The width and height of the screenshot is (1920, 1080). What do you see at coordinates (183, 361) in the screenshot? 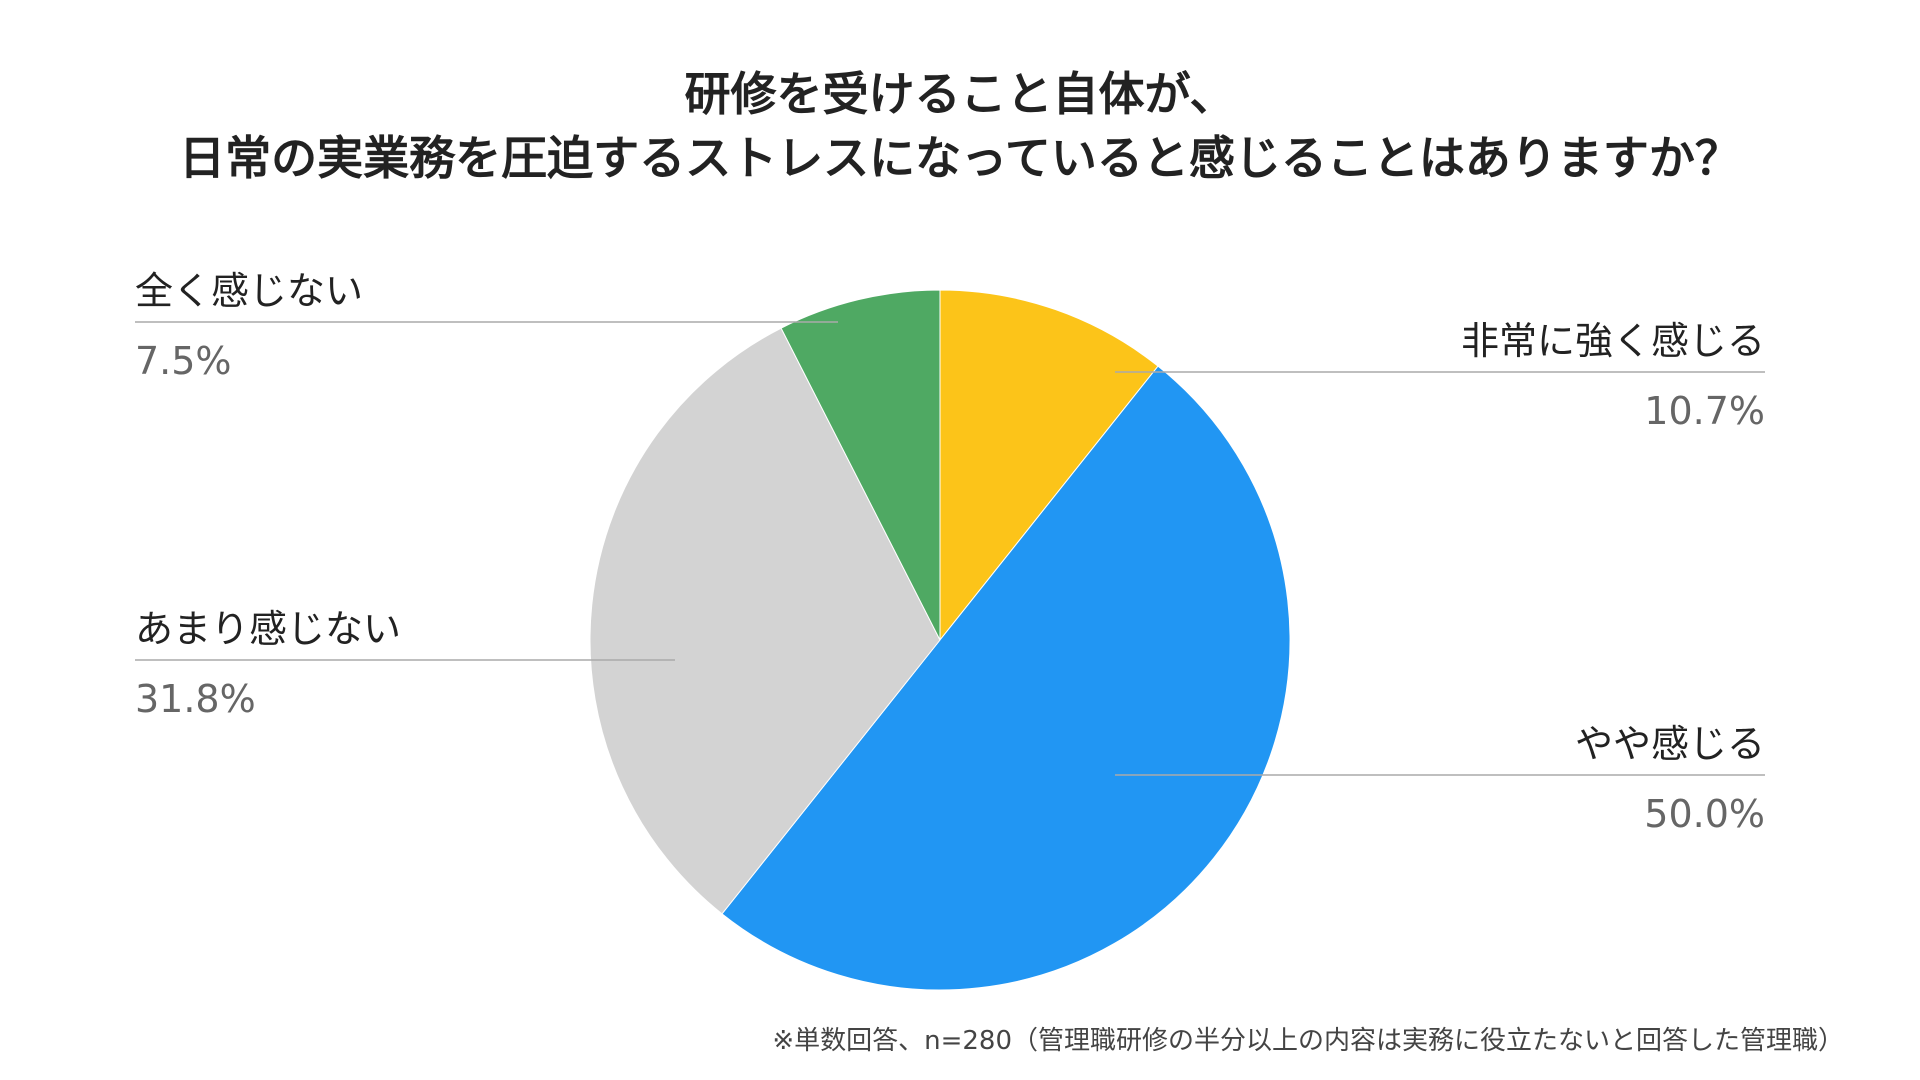
I see `slice-value-label: 7.5%` at bounding box center [183, 361].